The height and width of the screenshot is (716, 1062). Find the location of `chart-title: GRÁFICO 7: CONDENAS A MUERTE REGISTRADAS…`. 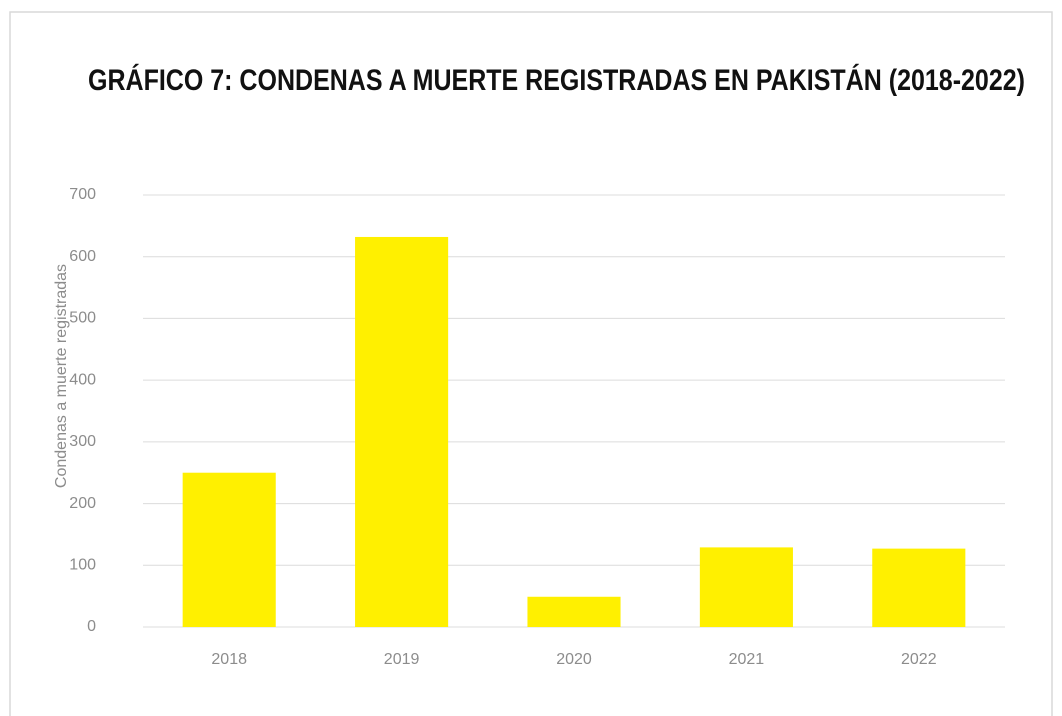

chart-title: GRÁFICO 7: CONDENAS A MUERTE REGISTRADAS… is located at coordinates (556, 80).